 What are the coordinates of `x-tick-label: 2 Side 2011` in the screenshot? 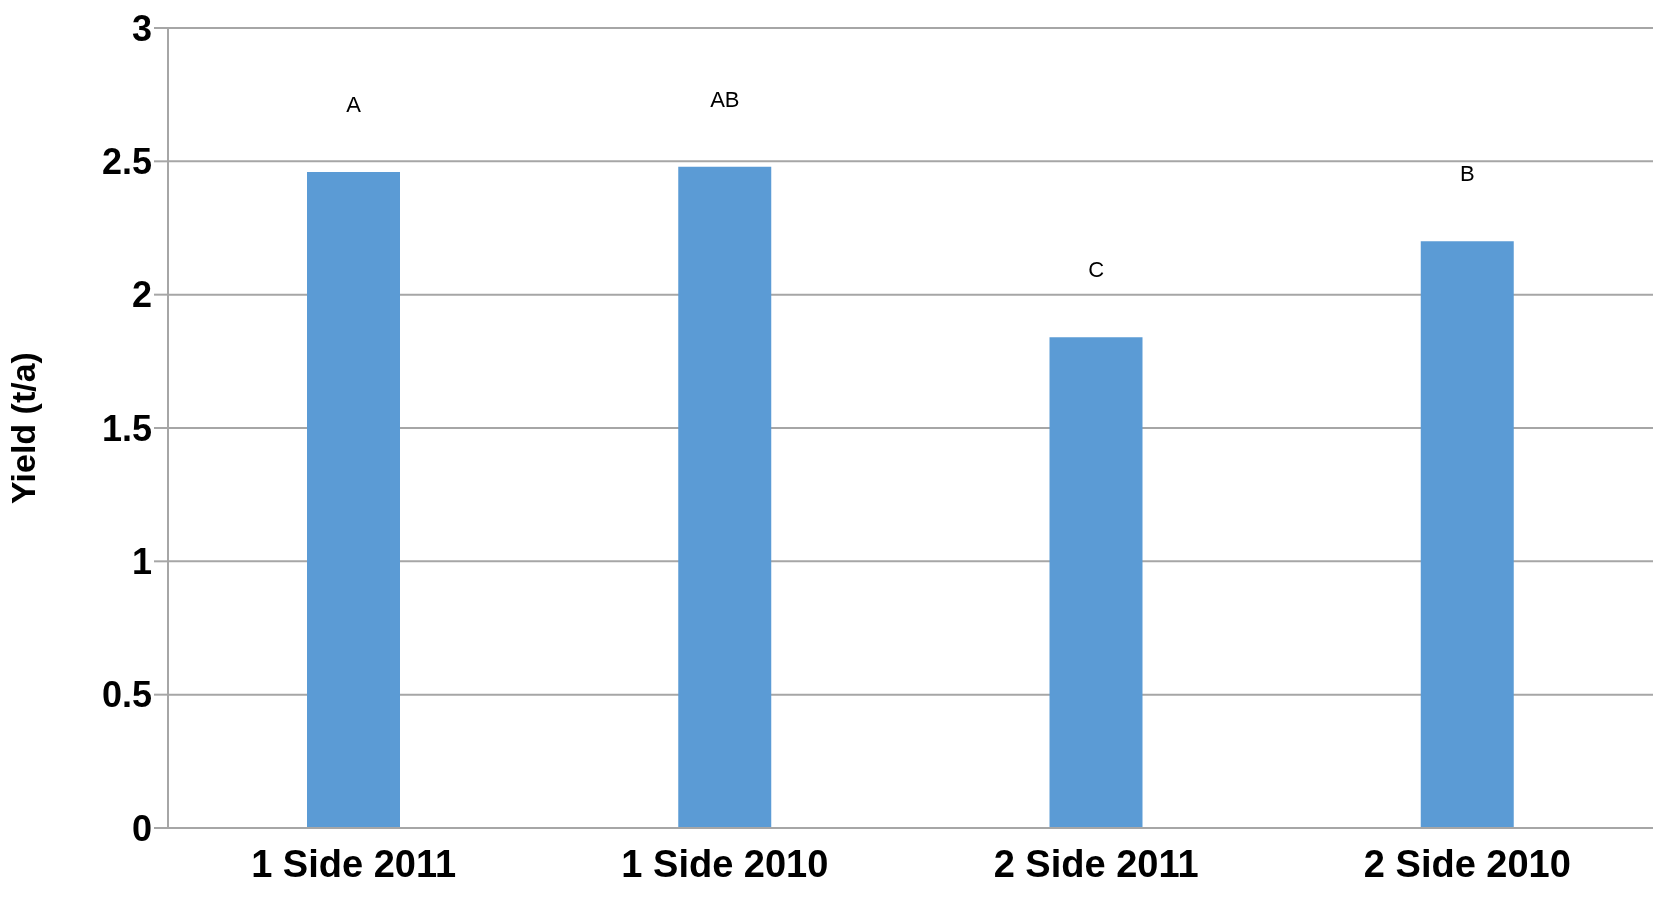 It's located at (1096, 863).